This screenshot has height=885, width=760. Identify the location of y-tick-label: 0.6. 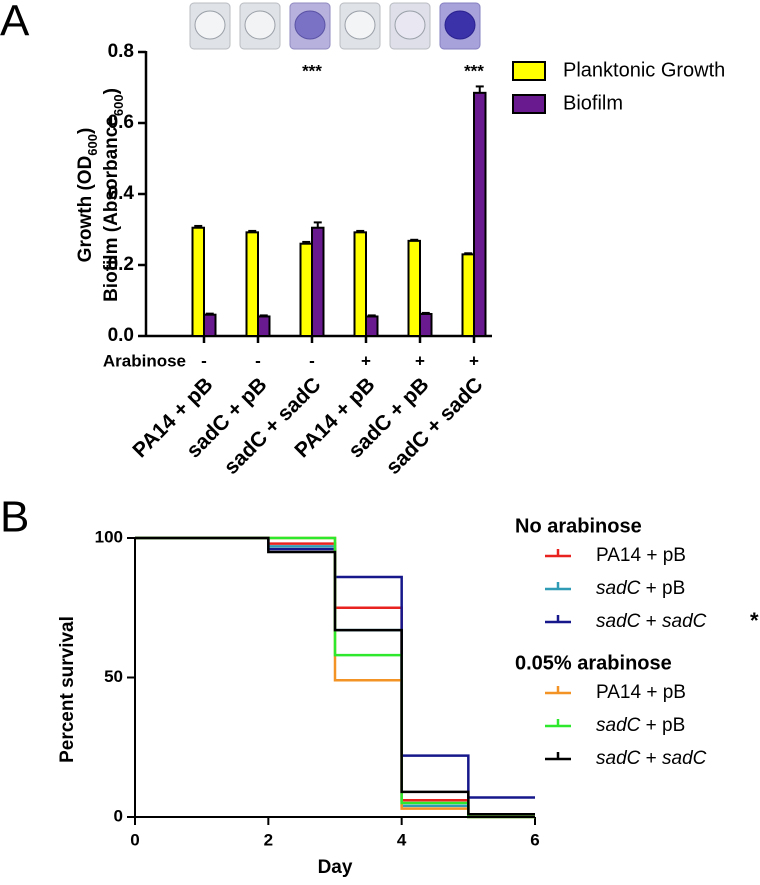
(121, 122).